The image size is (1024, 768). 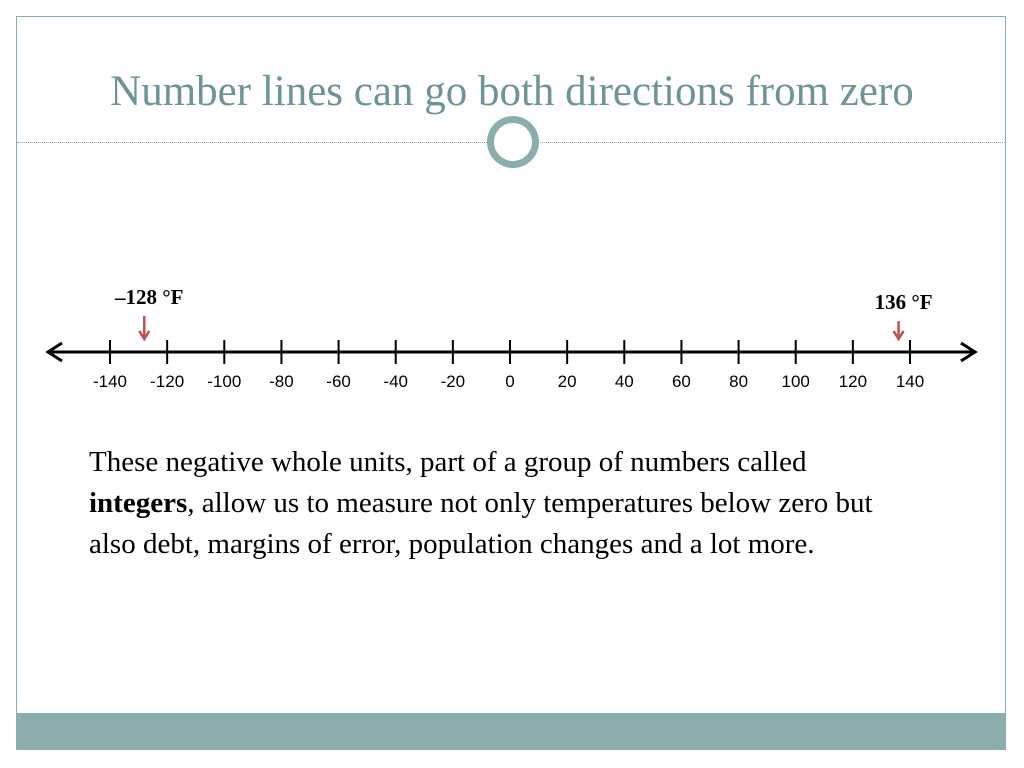 What do you see at coordinates (54, 352) in the screenshot?
I see `left-arrowhead-icon` at bounding box center [54, 352].